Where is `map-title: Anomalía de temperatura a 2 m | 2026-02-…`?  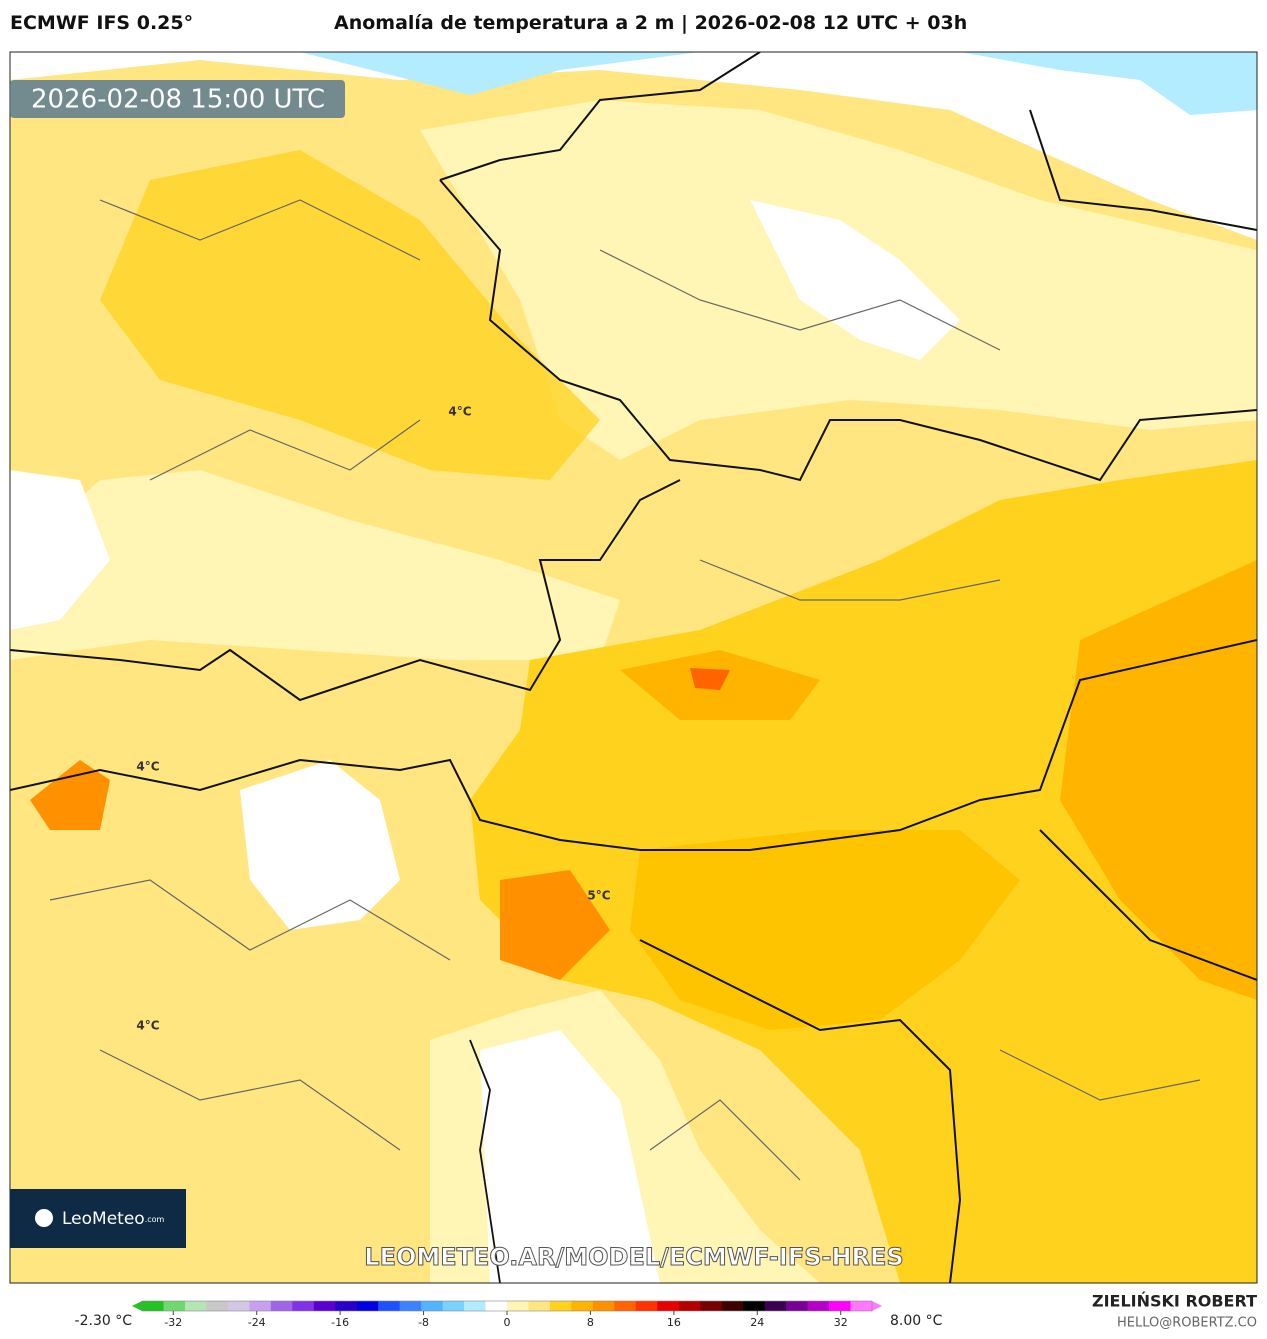 map-title: Anomalía de temperatura a 2 m | 2026-02-… is located at coordinates (651, 23).